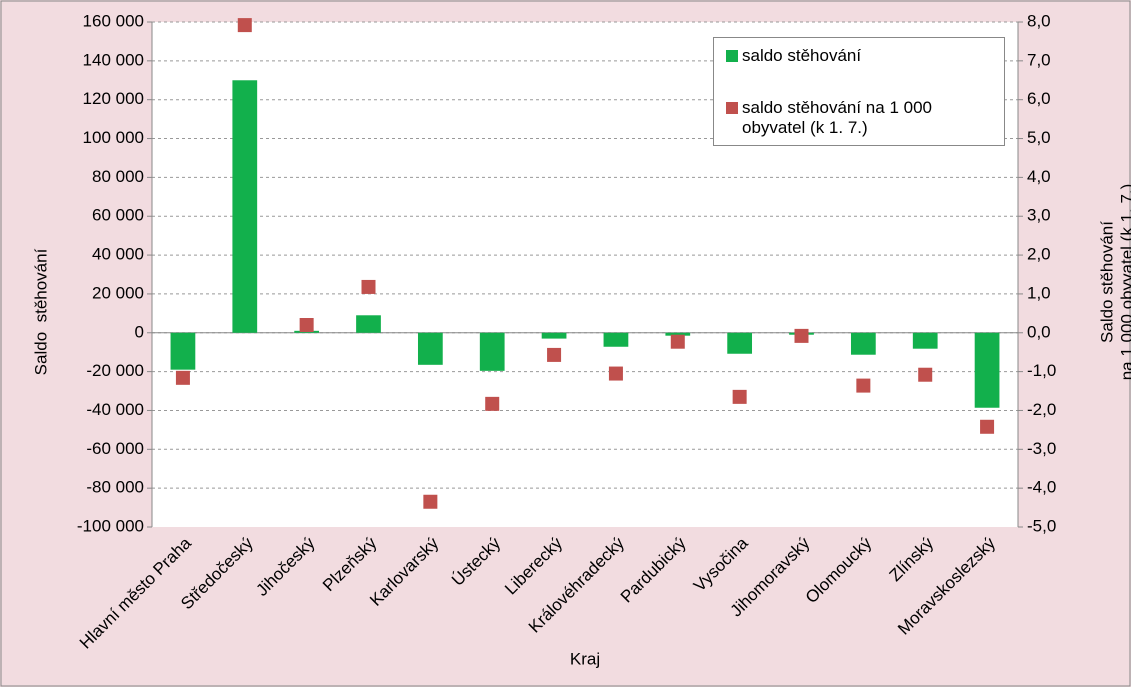  What do you see at coordinates (285, 566) in the screenshot?
I see `x-tick-label: Jihočeský` at bounding box center [285, 566].